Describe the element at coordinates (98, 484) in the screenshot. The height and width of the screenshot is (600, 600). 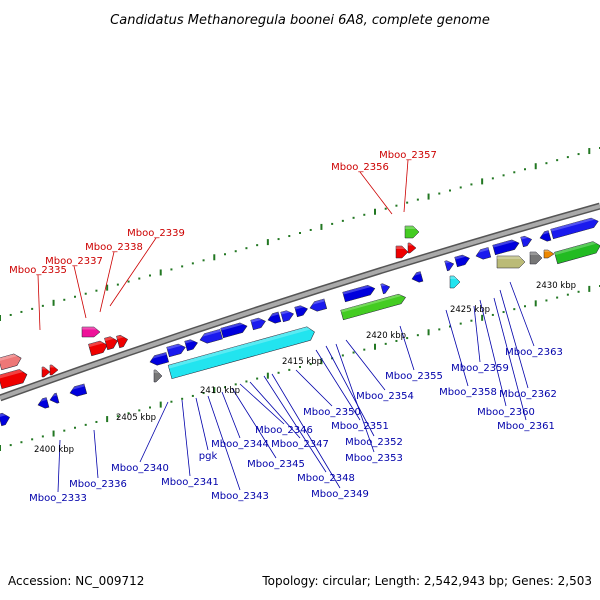
I see `gene-label: Mboo_2336` at that location.